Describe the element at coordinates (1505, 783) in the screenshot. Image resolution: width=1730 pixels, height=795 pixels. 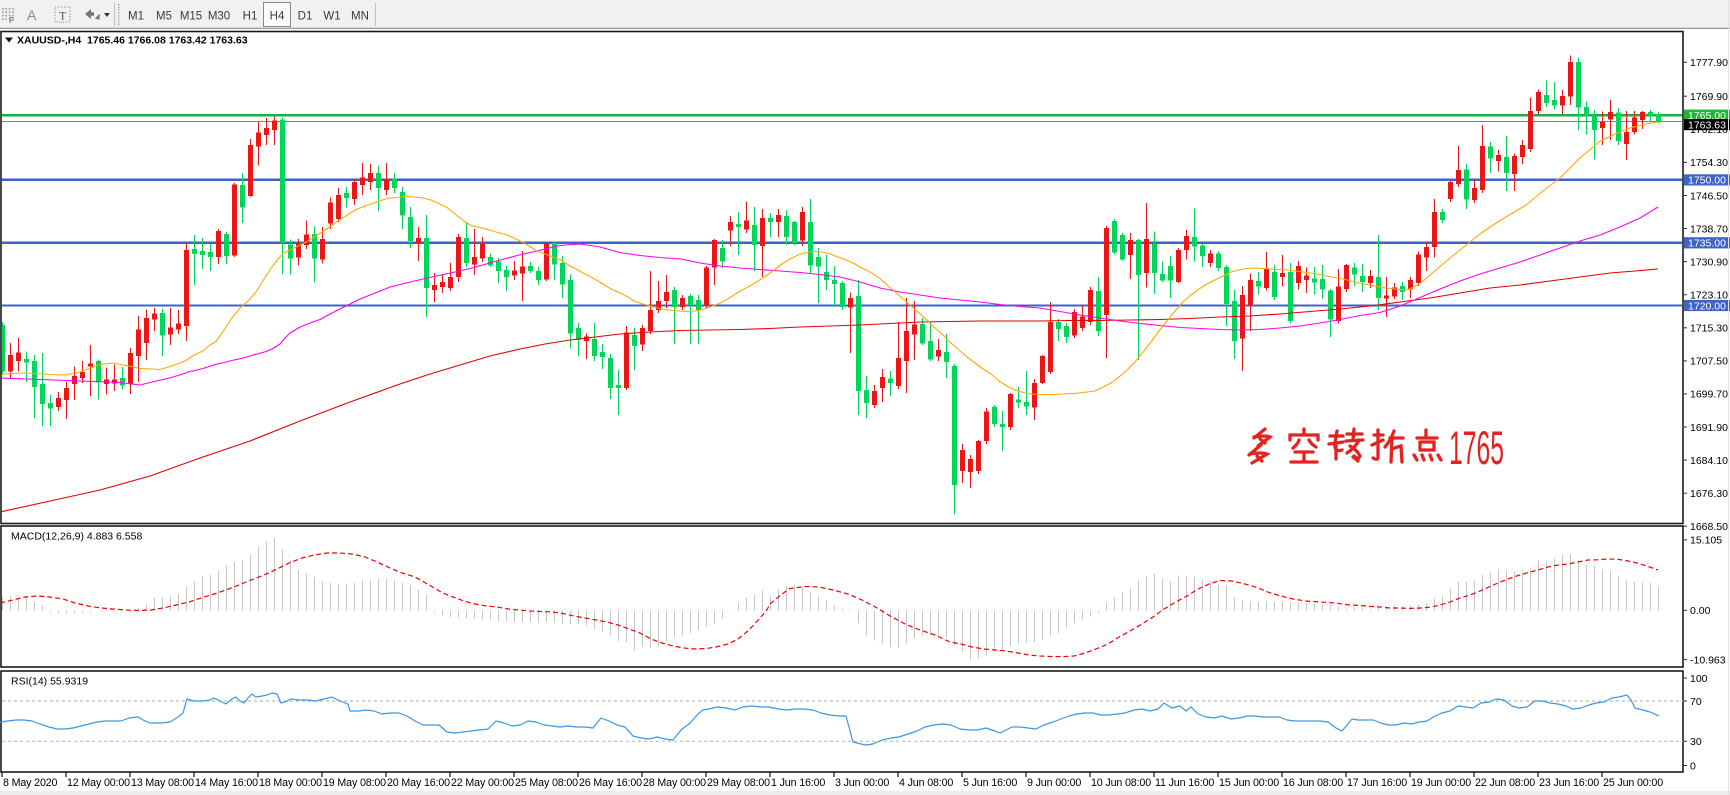
I see `svg-text: 22 Jun 08:00` at that location.